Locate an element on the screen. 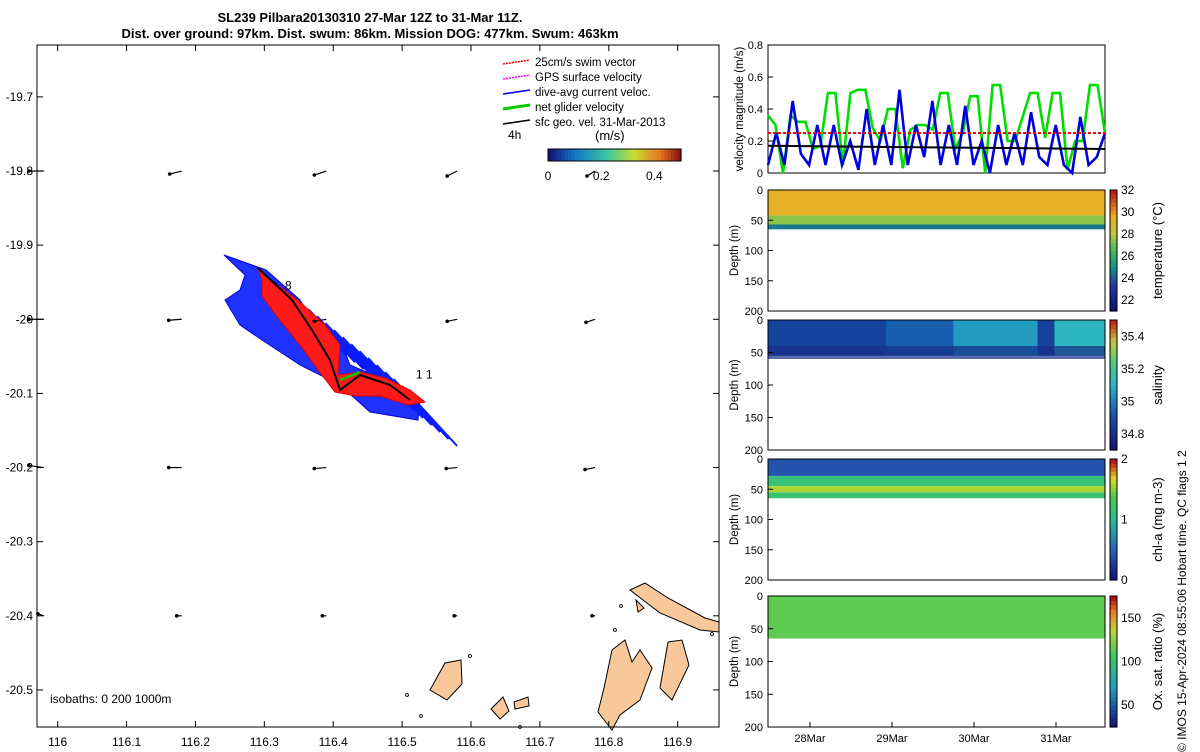 Image resolution: width=1200 pixels, height=752 pixels. colorbar-tick-label: 150 is located at coordinates (1131, 618).